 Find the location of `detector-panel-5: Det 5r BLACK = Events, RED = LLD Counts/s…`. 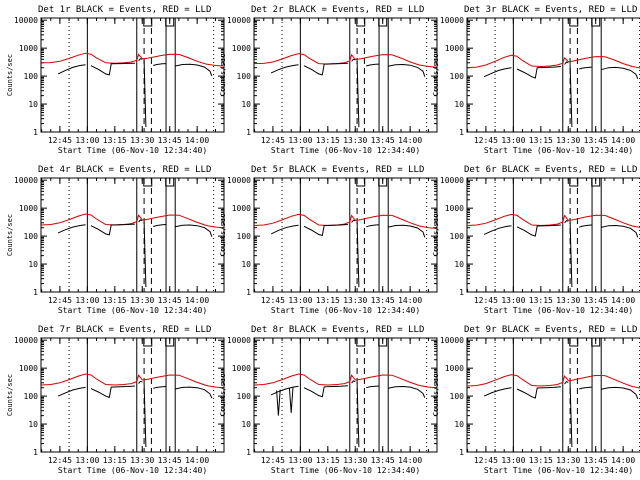

detector-panel-5: Det 5r BLACK = Events, RED = LLD Counts/s… is located at coordinates (328, 240).